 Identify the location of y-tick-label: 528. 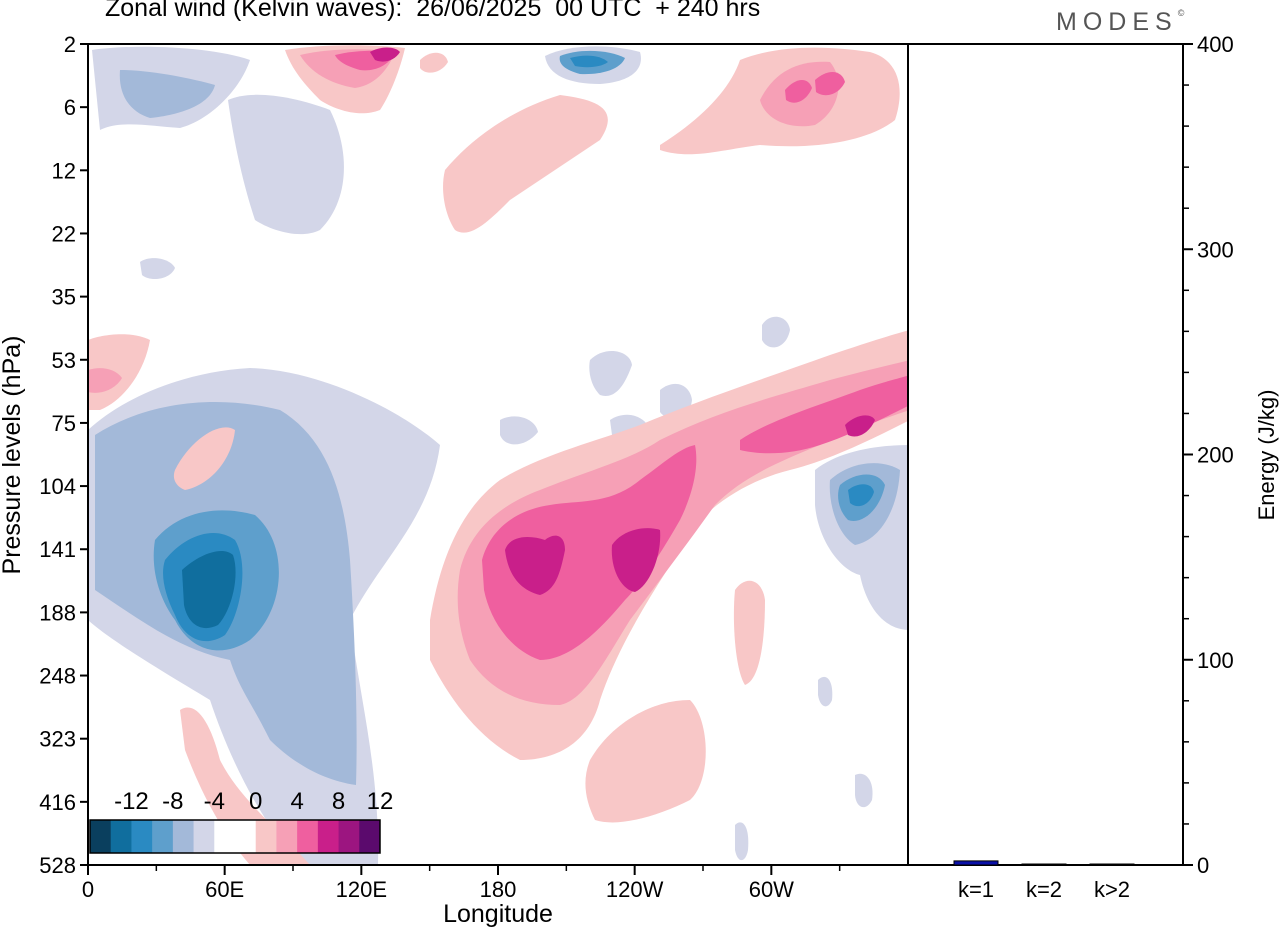
(57, 865).